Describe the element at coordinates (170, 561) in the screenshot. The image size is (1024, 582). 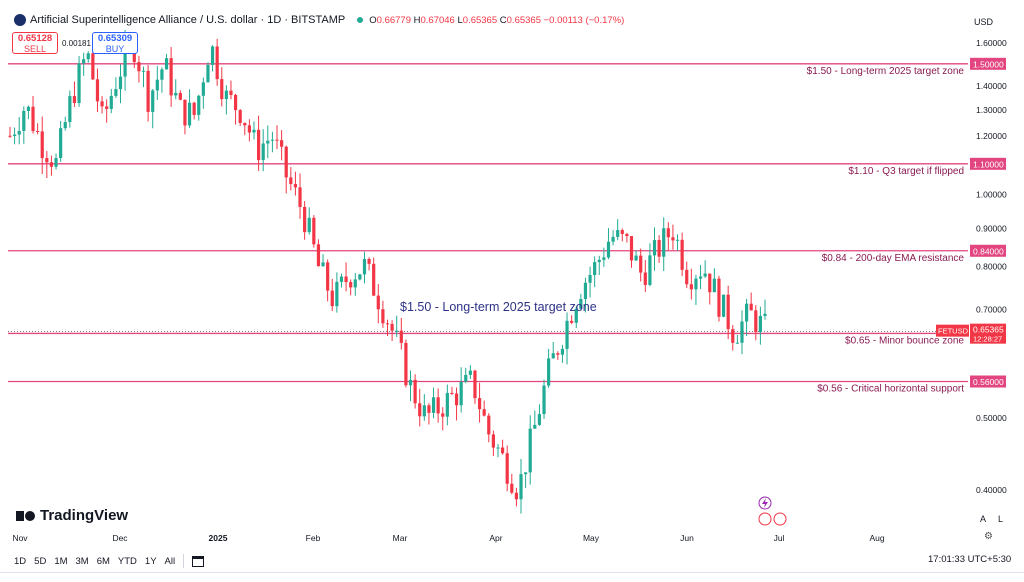
I see `range-all: All` at that location.